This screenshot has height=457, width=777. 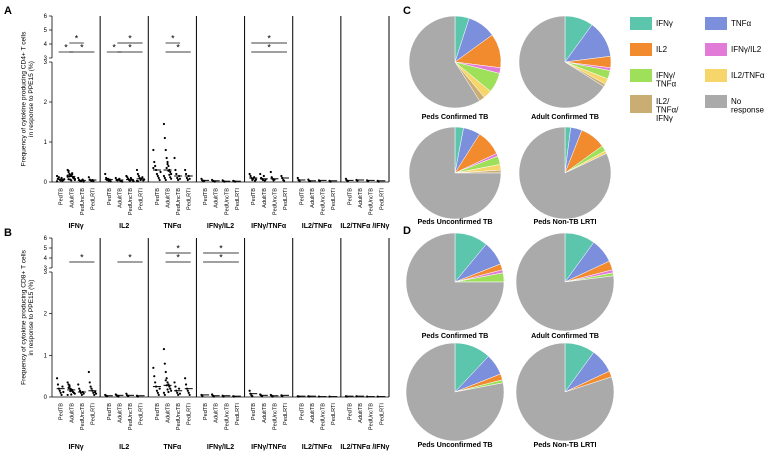 I want to click on legend-label: IFNγ, so click(x=664, y=23).